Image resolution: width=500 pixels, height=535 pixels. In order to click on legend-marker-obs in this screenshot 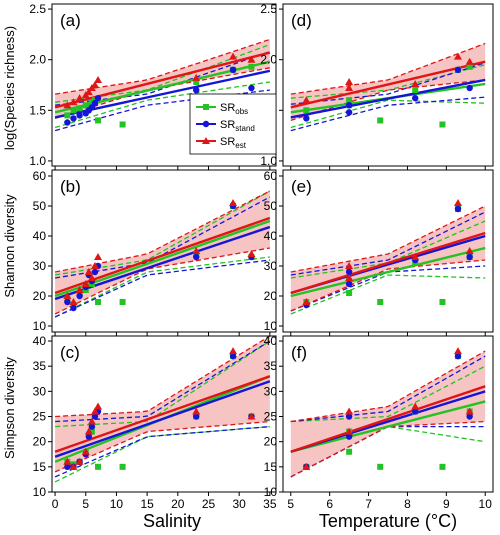, I will do `click(206, 107)`.